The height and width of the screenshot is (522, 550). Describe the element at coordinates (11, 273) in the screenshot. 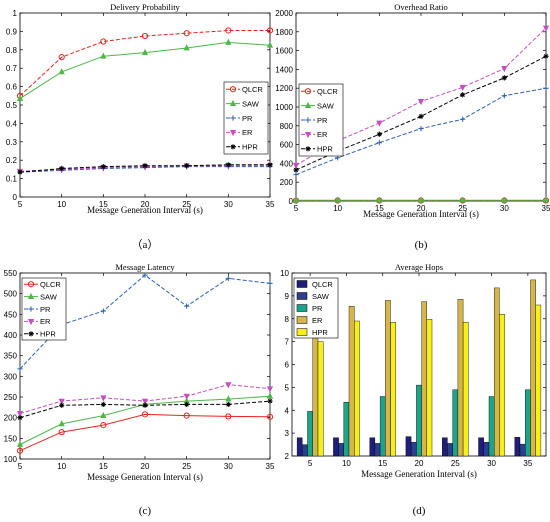

I see `y-tick-label: 550` at that location.